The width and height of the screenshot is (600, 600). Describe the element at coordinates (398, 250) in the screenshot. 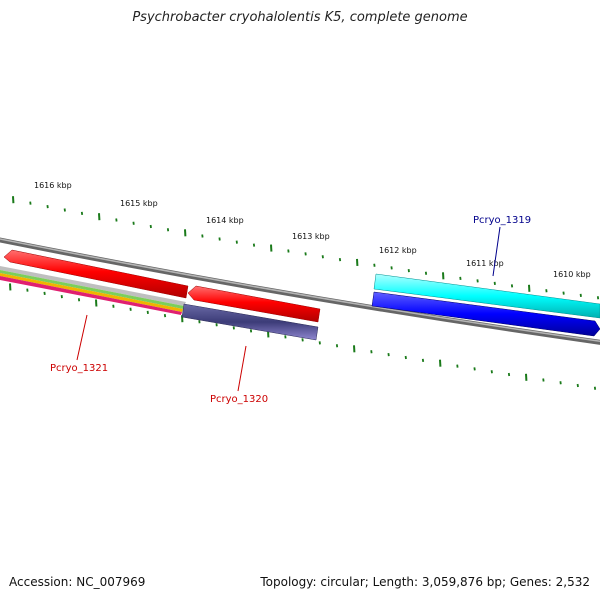

I see `tick-label-1612: 1612 kbp` at that location.